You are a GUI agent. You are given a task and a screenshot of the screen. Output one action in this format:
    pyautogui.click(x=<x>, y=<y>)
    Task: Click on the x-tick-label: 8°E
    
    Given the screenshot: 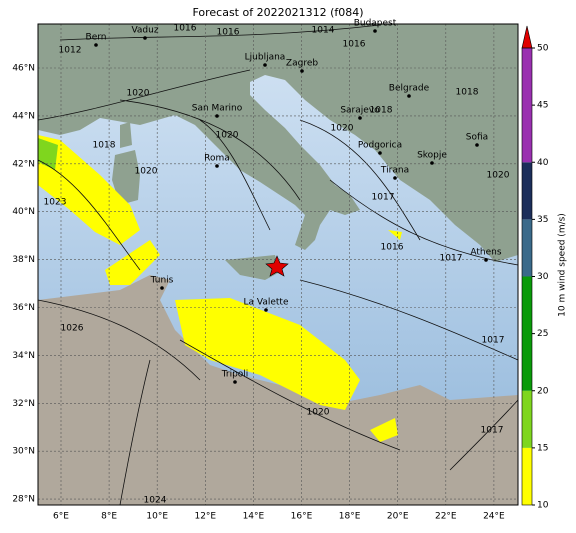 What is the action you would take?
    pyautogui.click(x=109, y=517)
    